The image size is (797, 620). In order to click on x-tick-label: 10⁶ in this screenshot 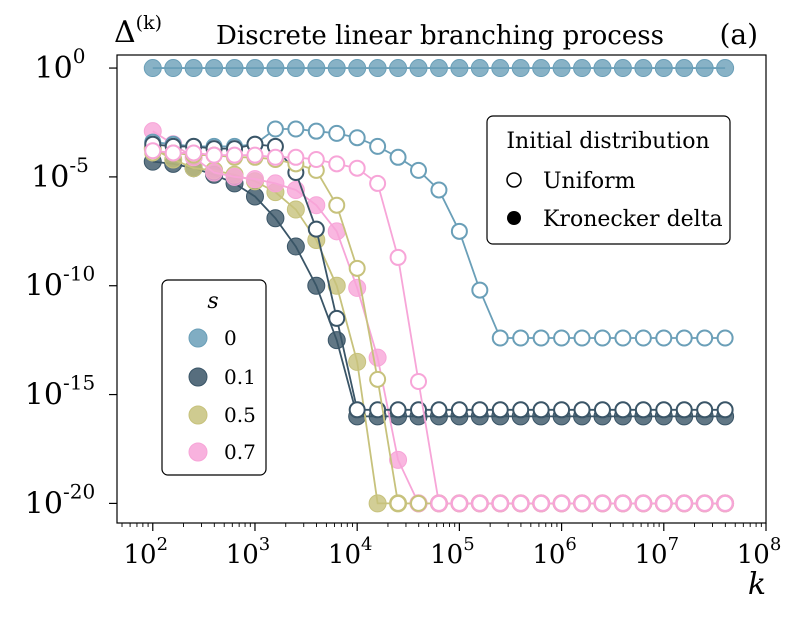, I will do `click(554, 552)`.